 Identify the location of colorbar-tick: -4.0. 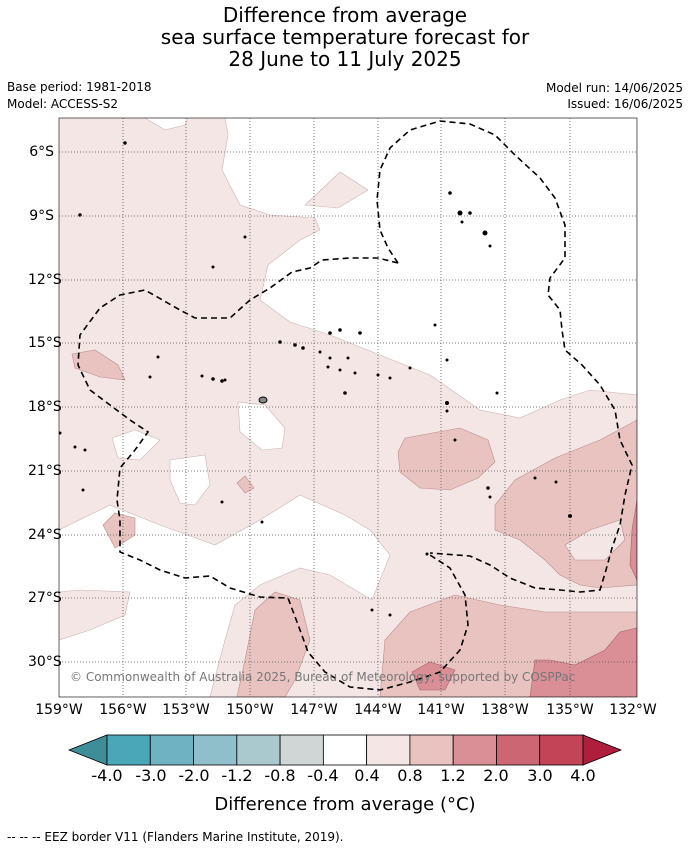
(107, 775).